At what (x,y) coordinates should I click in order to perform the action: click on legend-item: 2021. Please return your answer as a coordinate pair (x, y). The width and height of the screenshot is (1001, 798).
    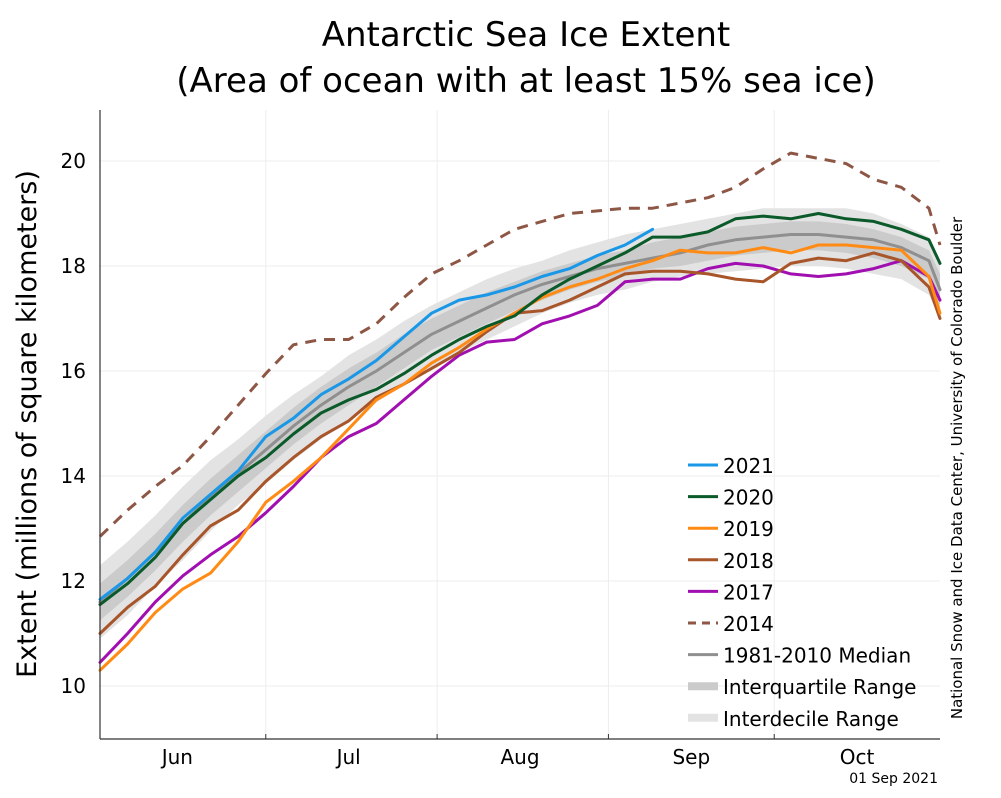
    Looking at the image, I should click on (731, 466).